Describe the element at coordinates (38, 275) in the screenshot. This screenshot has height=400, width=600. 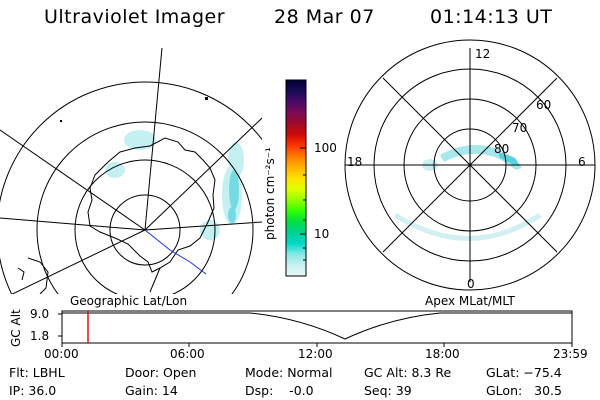
I see `landmass-south-america` at that location.